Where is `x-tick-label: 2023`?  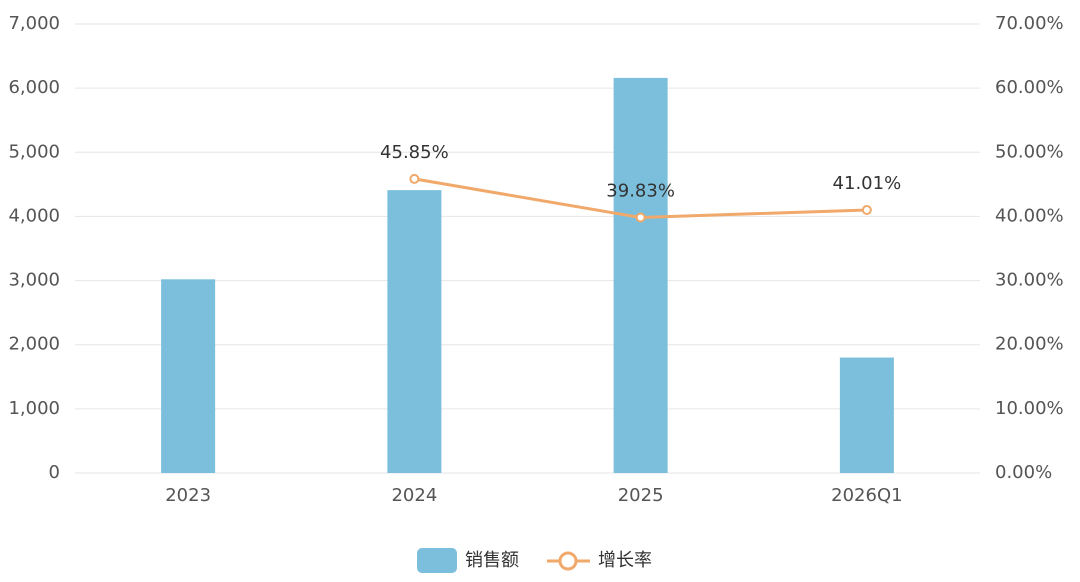
x-tick-label: 2023 is located at coordinates (188, 495).